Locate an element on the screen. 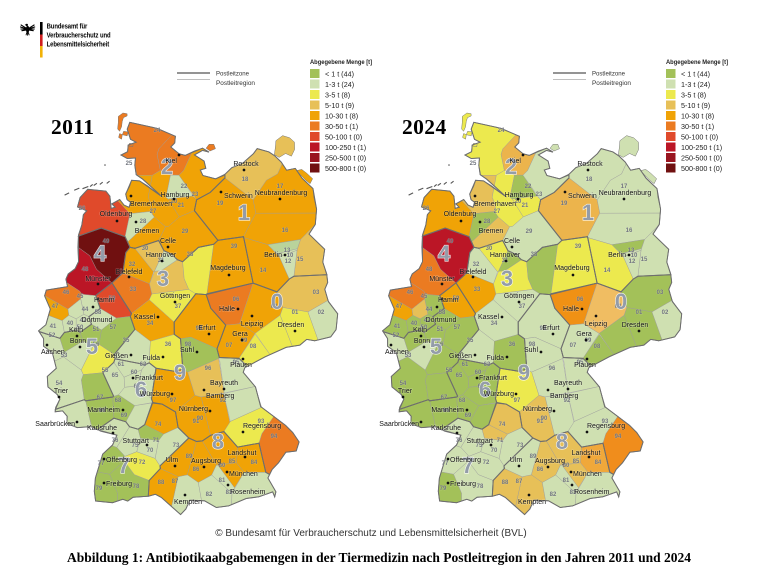 This screenshot has height=576, width=768. svg-text: 87 is located at coordinates (175, 482).